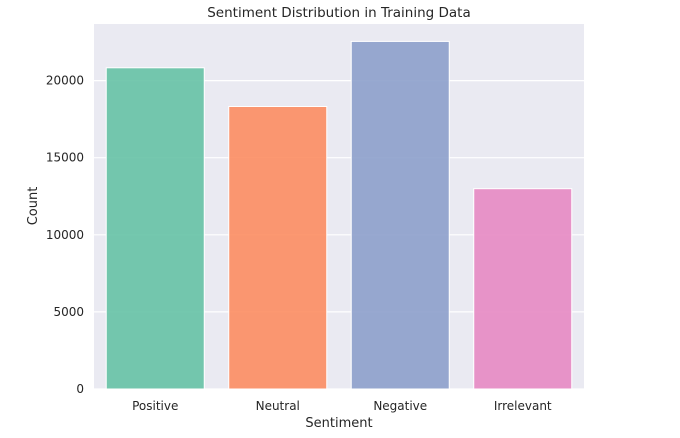 The width and height of the screenshot is (680, 438). What do you see at coordinates (339, 13) in the screenshot?
I see `chart-title: Sentiment Distribution in Training Data` at bounding box center [339, 13].